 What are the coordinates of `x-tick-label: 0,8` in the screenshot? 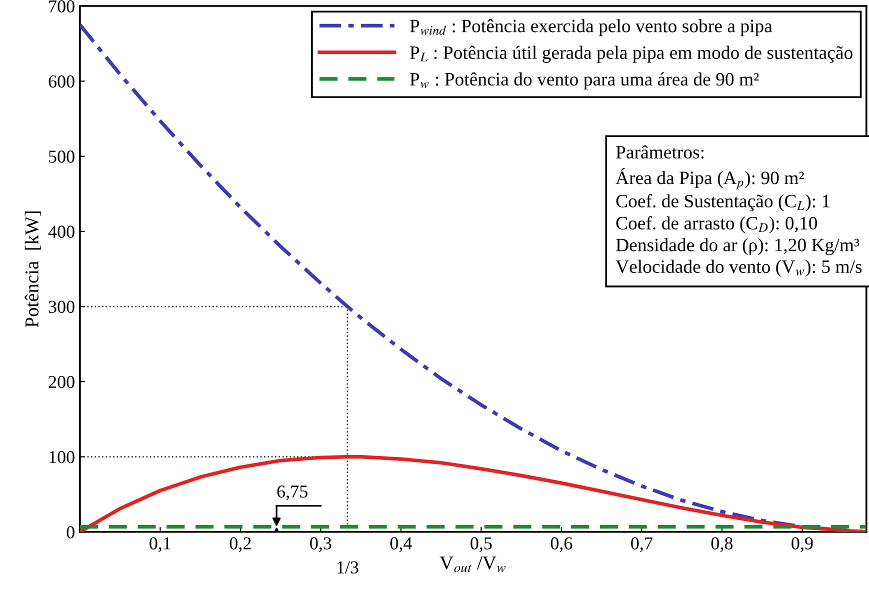 It's located at (722, 544).